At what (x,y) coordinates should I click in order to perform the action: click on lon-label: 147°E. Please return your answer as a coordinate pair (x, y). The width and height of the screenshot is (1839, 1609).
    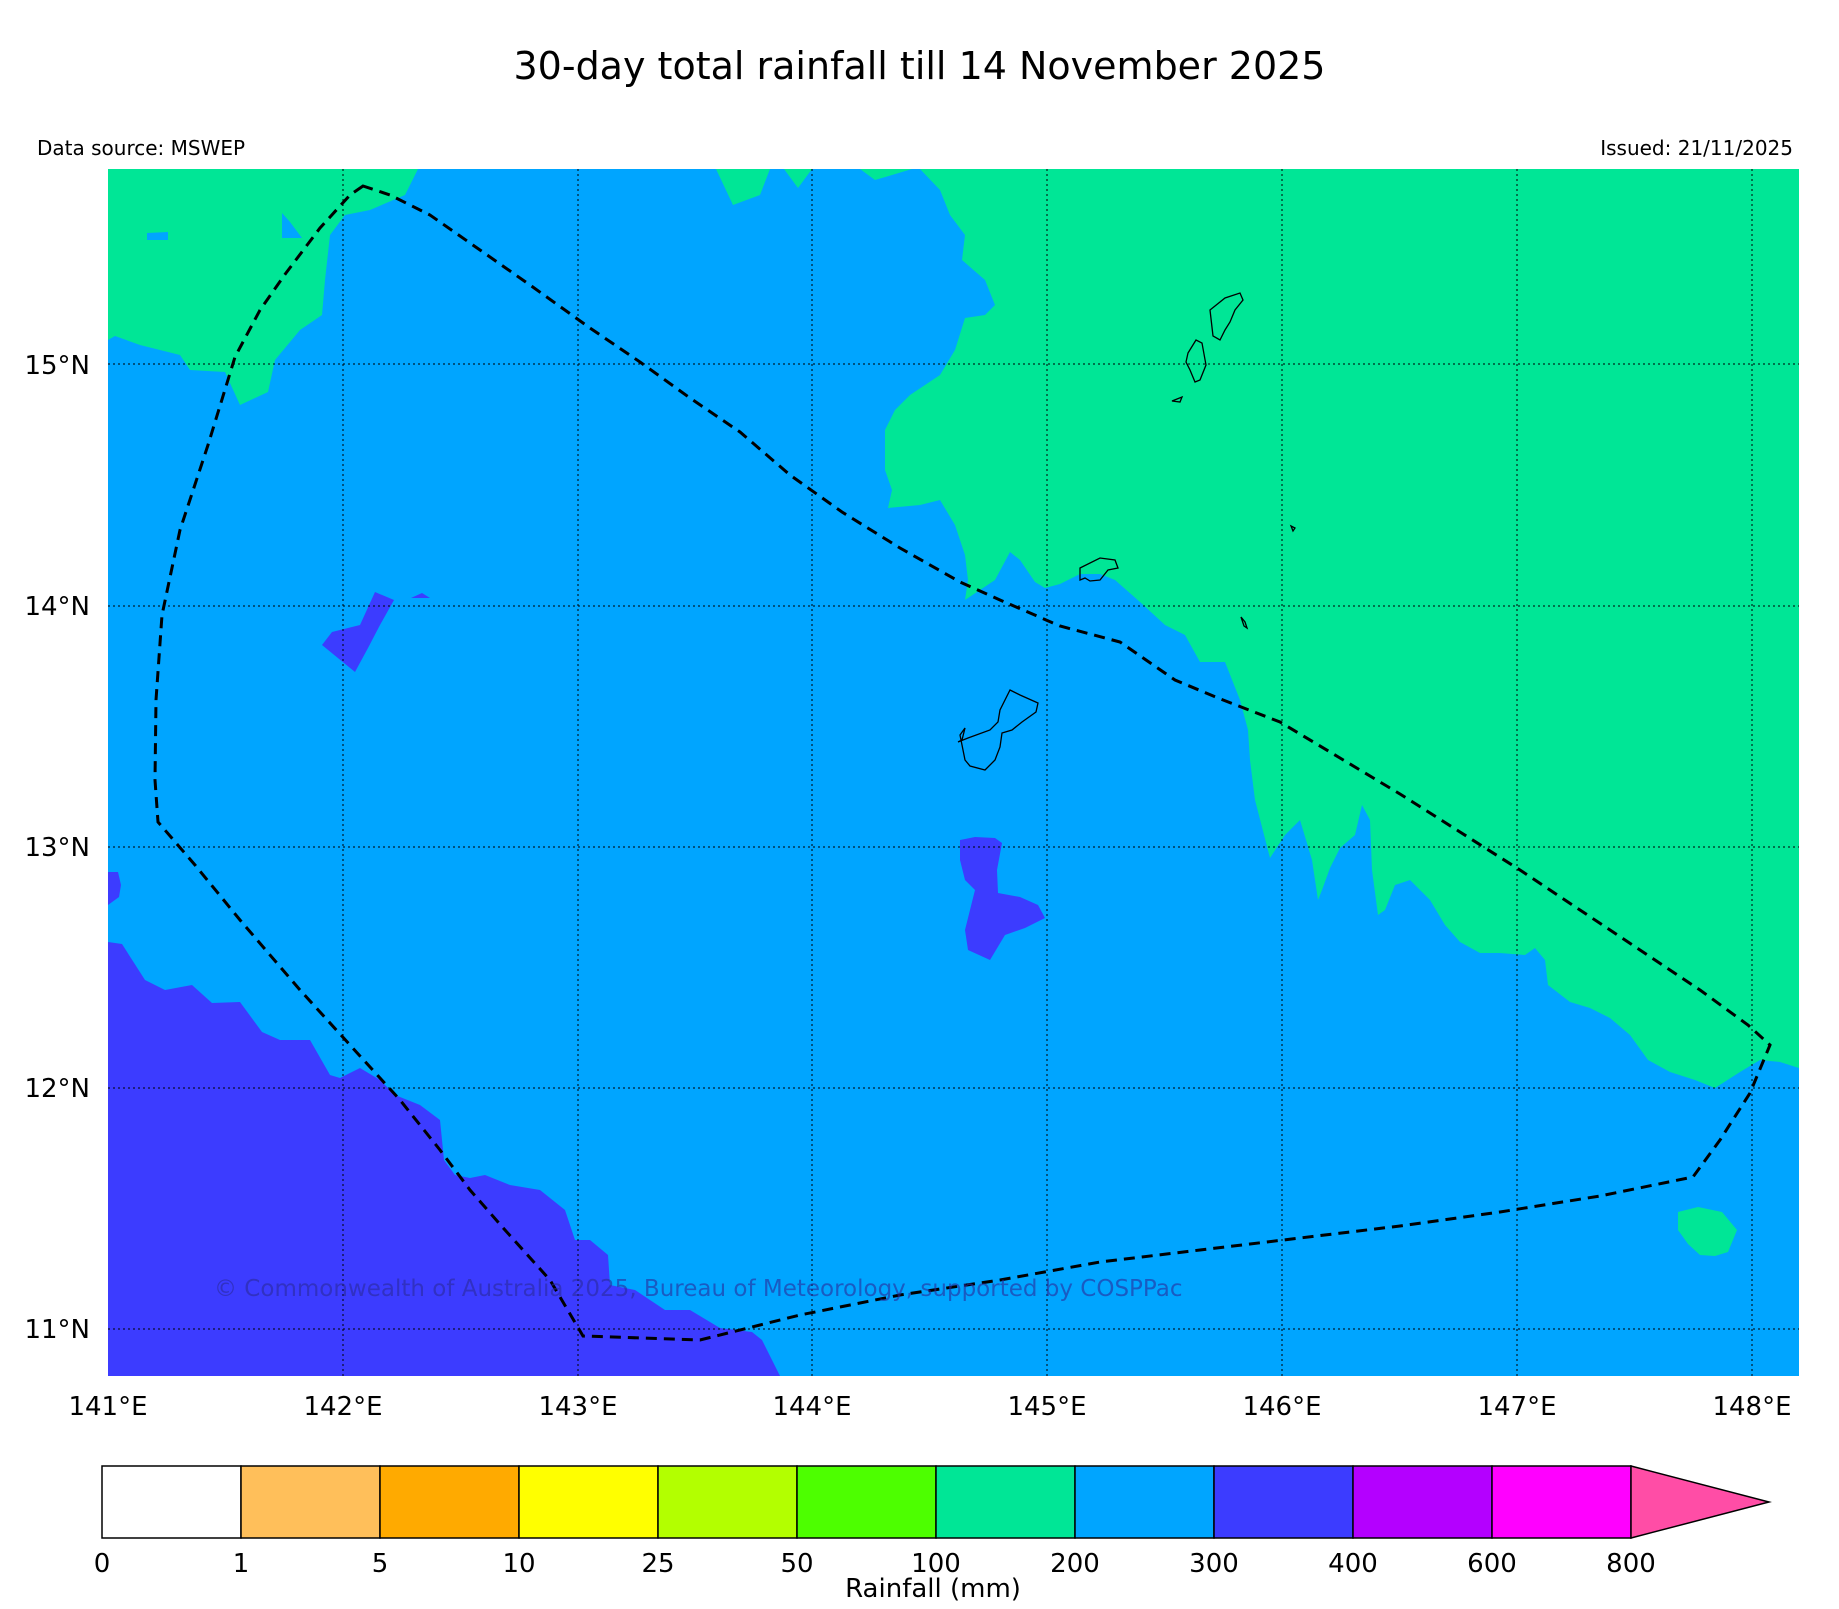
    Looking at the image, I should click on (1516, 1407).